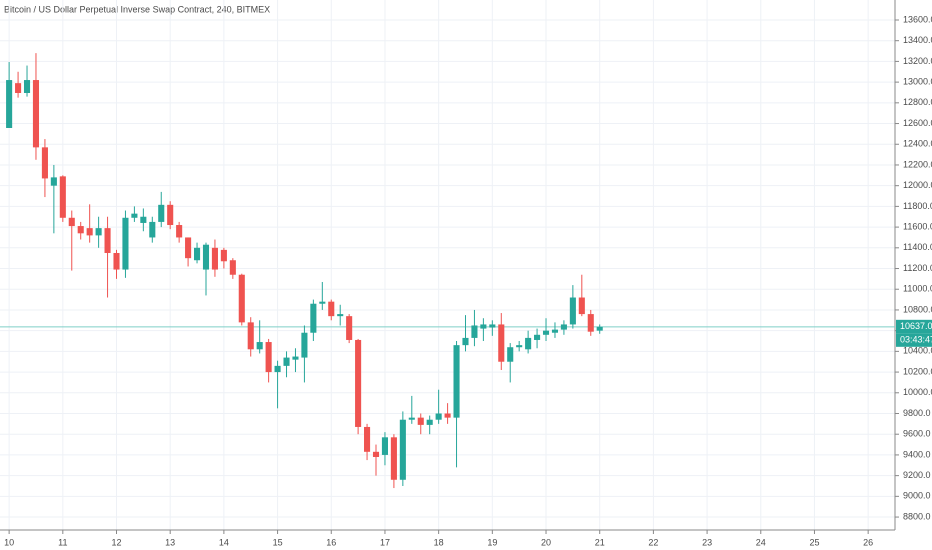 This screenshot has width=932, height=550. I want to click on countdown-label: 03:43:47, so click(916, 340).